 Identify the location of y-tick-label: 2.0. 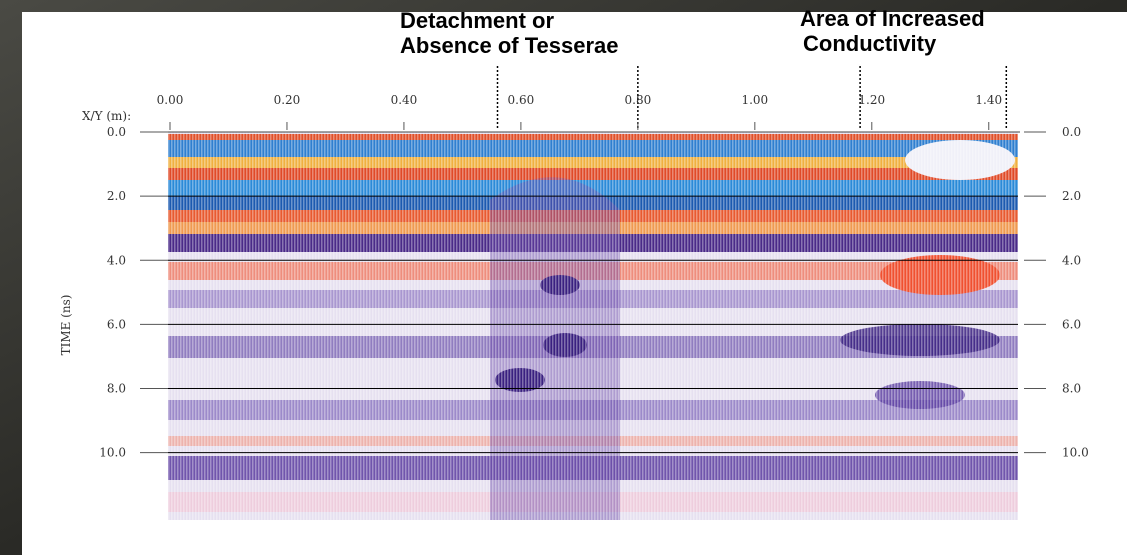
(116, 196).